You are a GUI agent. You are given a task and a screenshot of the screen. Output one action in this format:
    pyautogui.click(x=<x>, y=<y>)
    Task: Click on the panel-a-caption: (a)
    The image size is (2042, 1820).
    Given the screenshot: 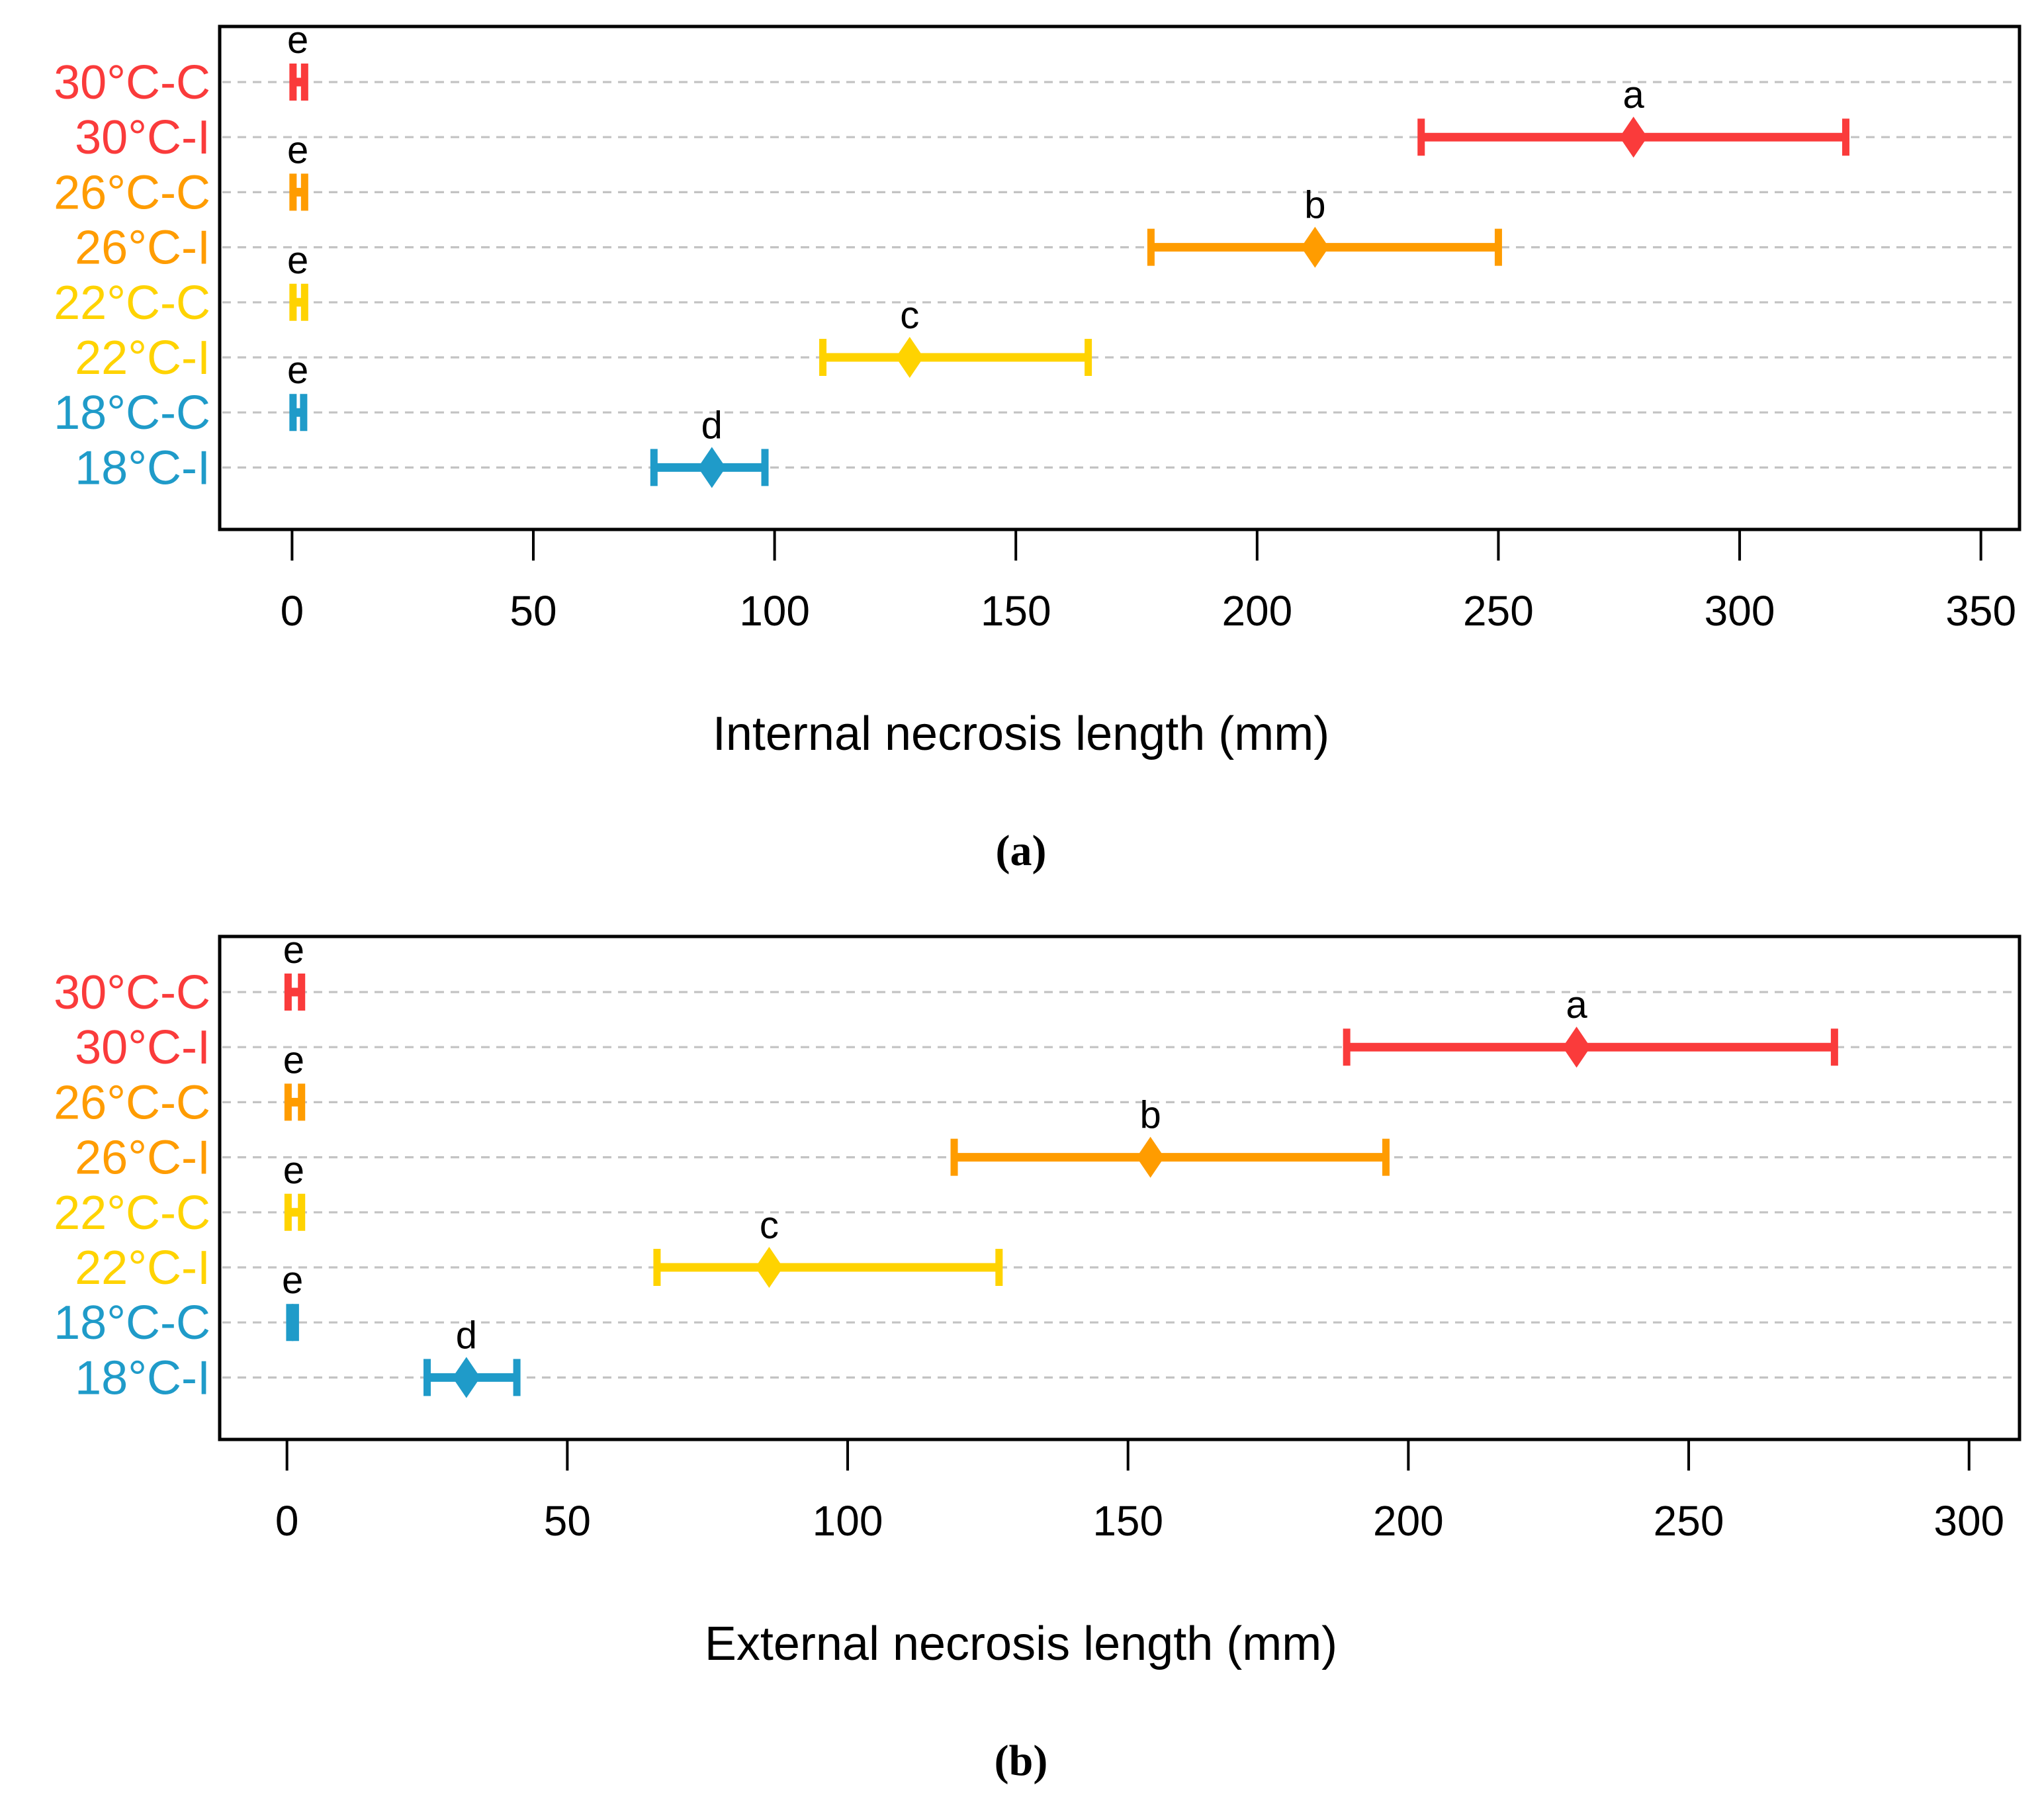 What is the action you would take?
    pyautogui.click(x=1021, y=851)
    